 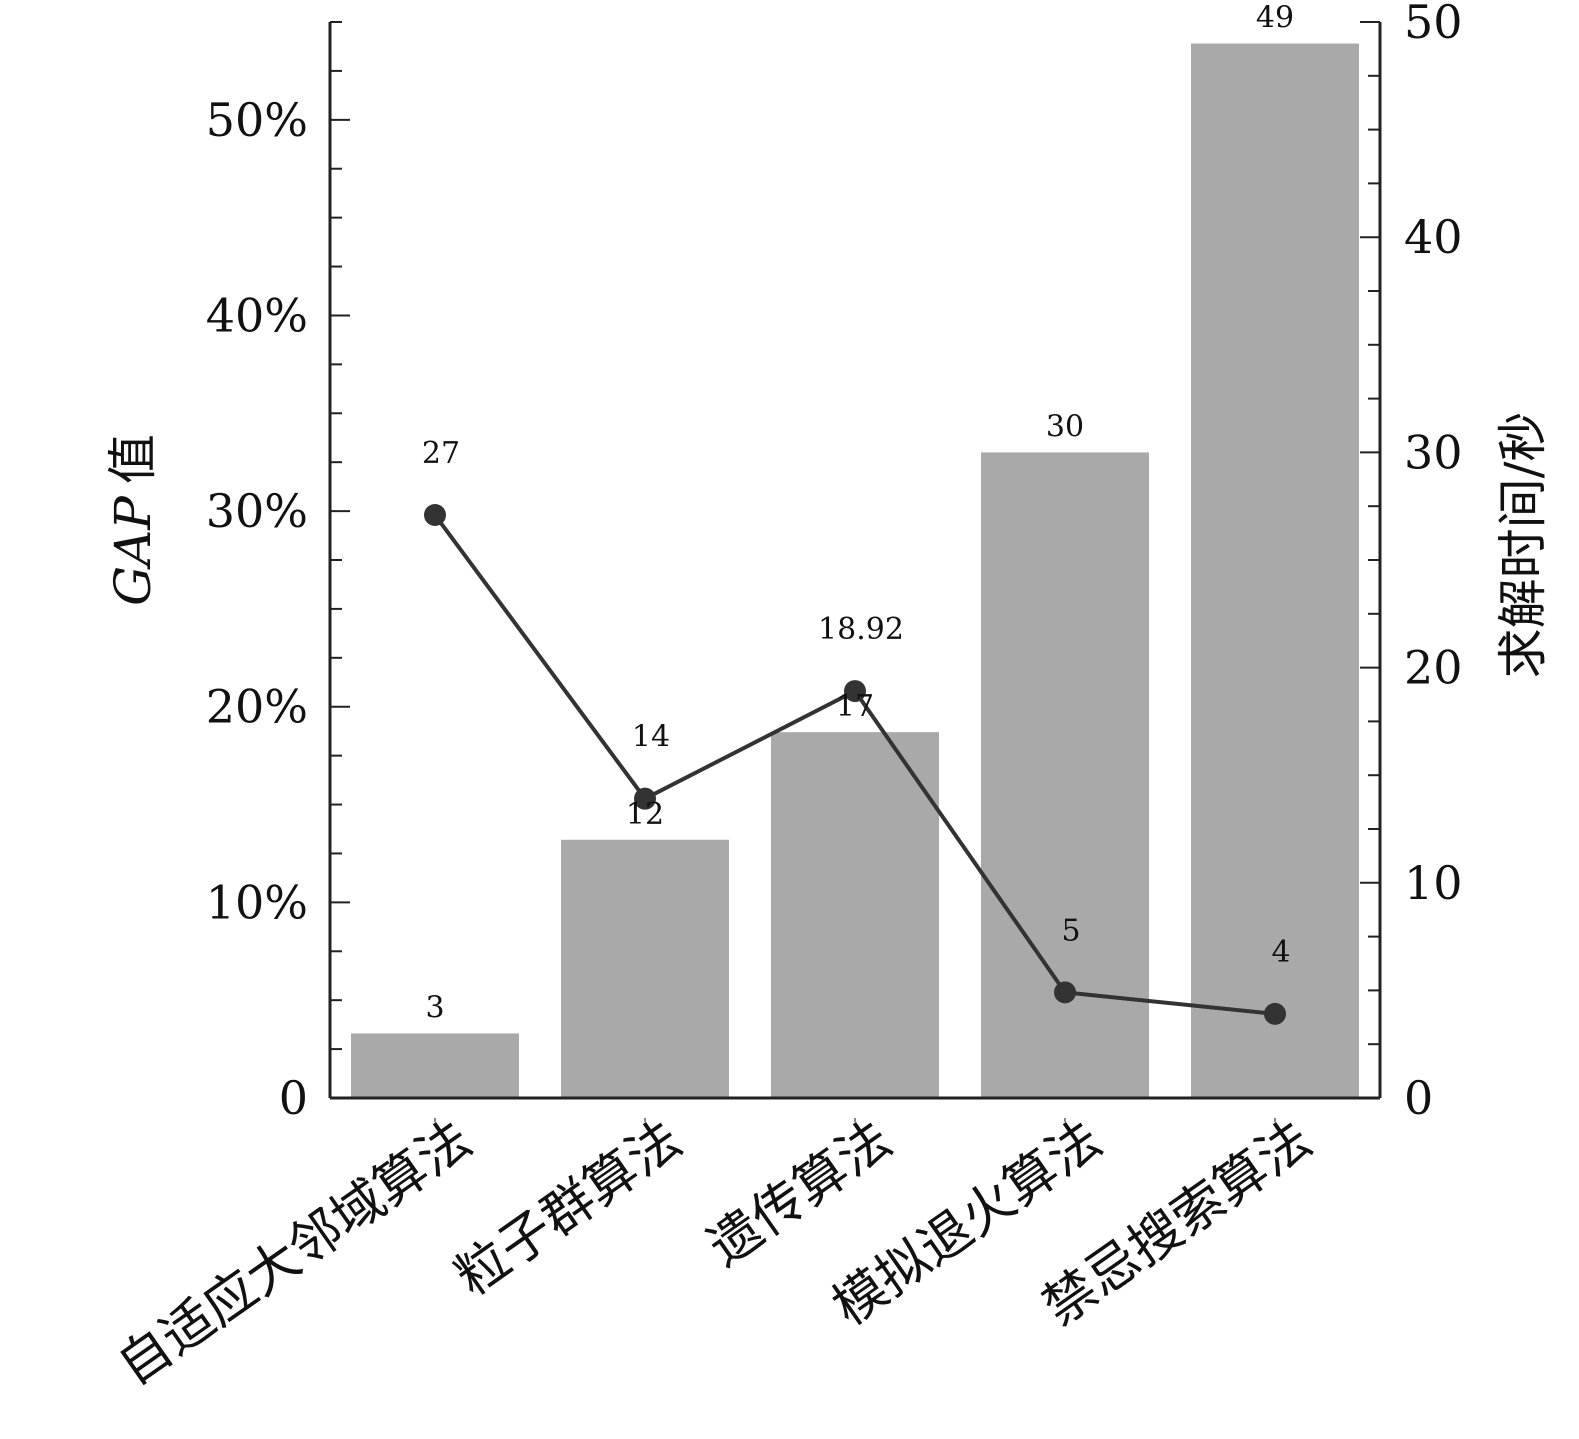 What do you see at coordinates (568, 1208) in the screenshot?
I see `category-label-1: 粒子群算法` at bounding box center [568, 1208].